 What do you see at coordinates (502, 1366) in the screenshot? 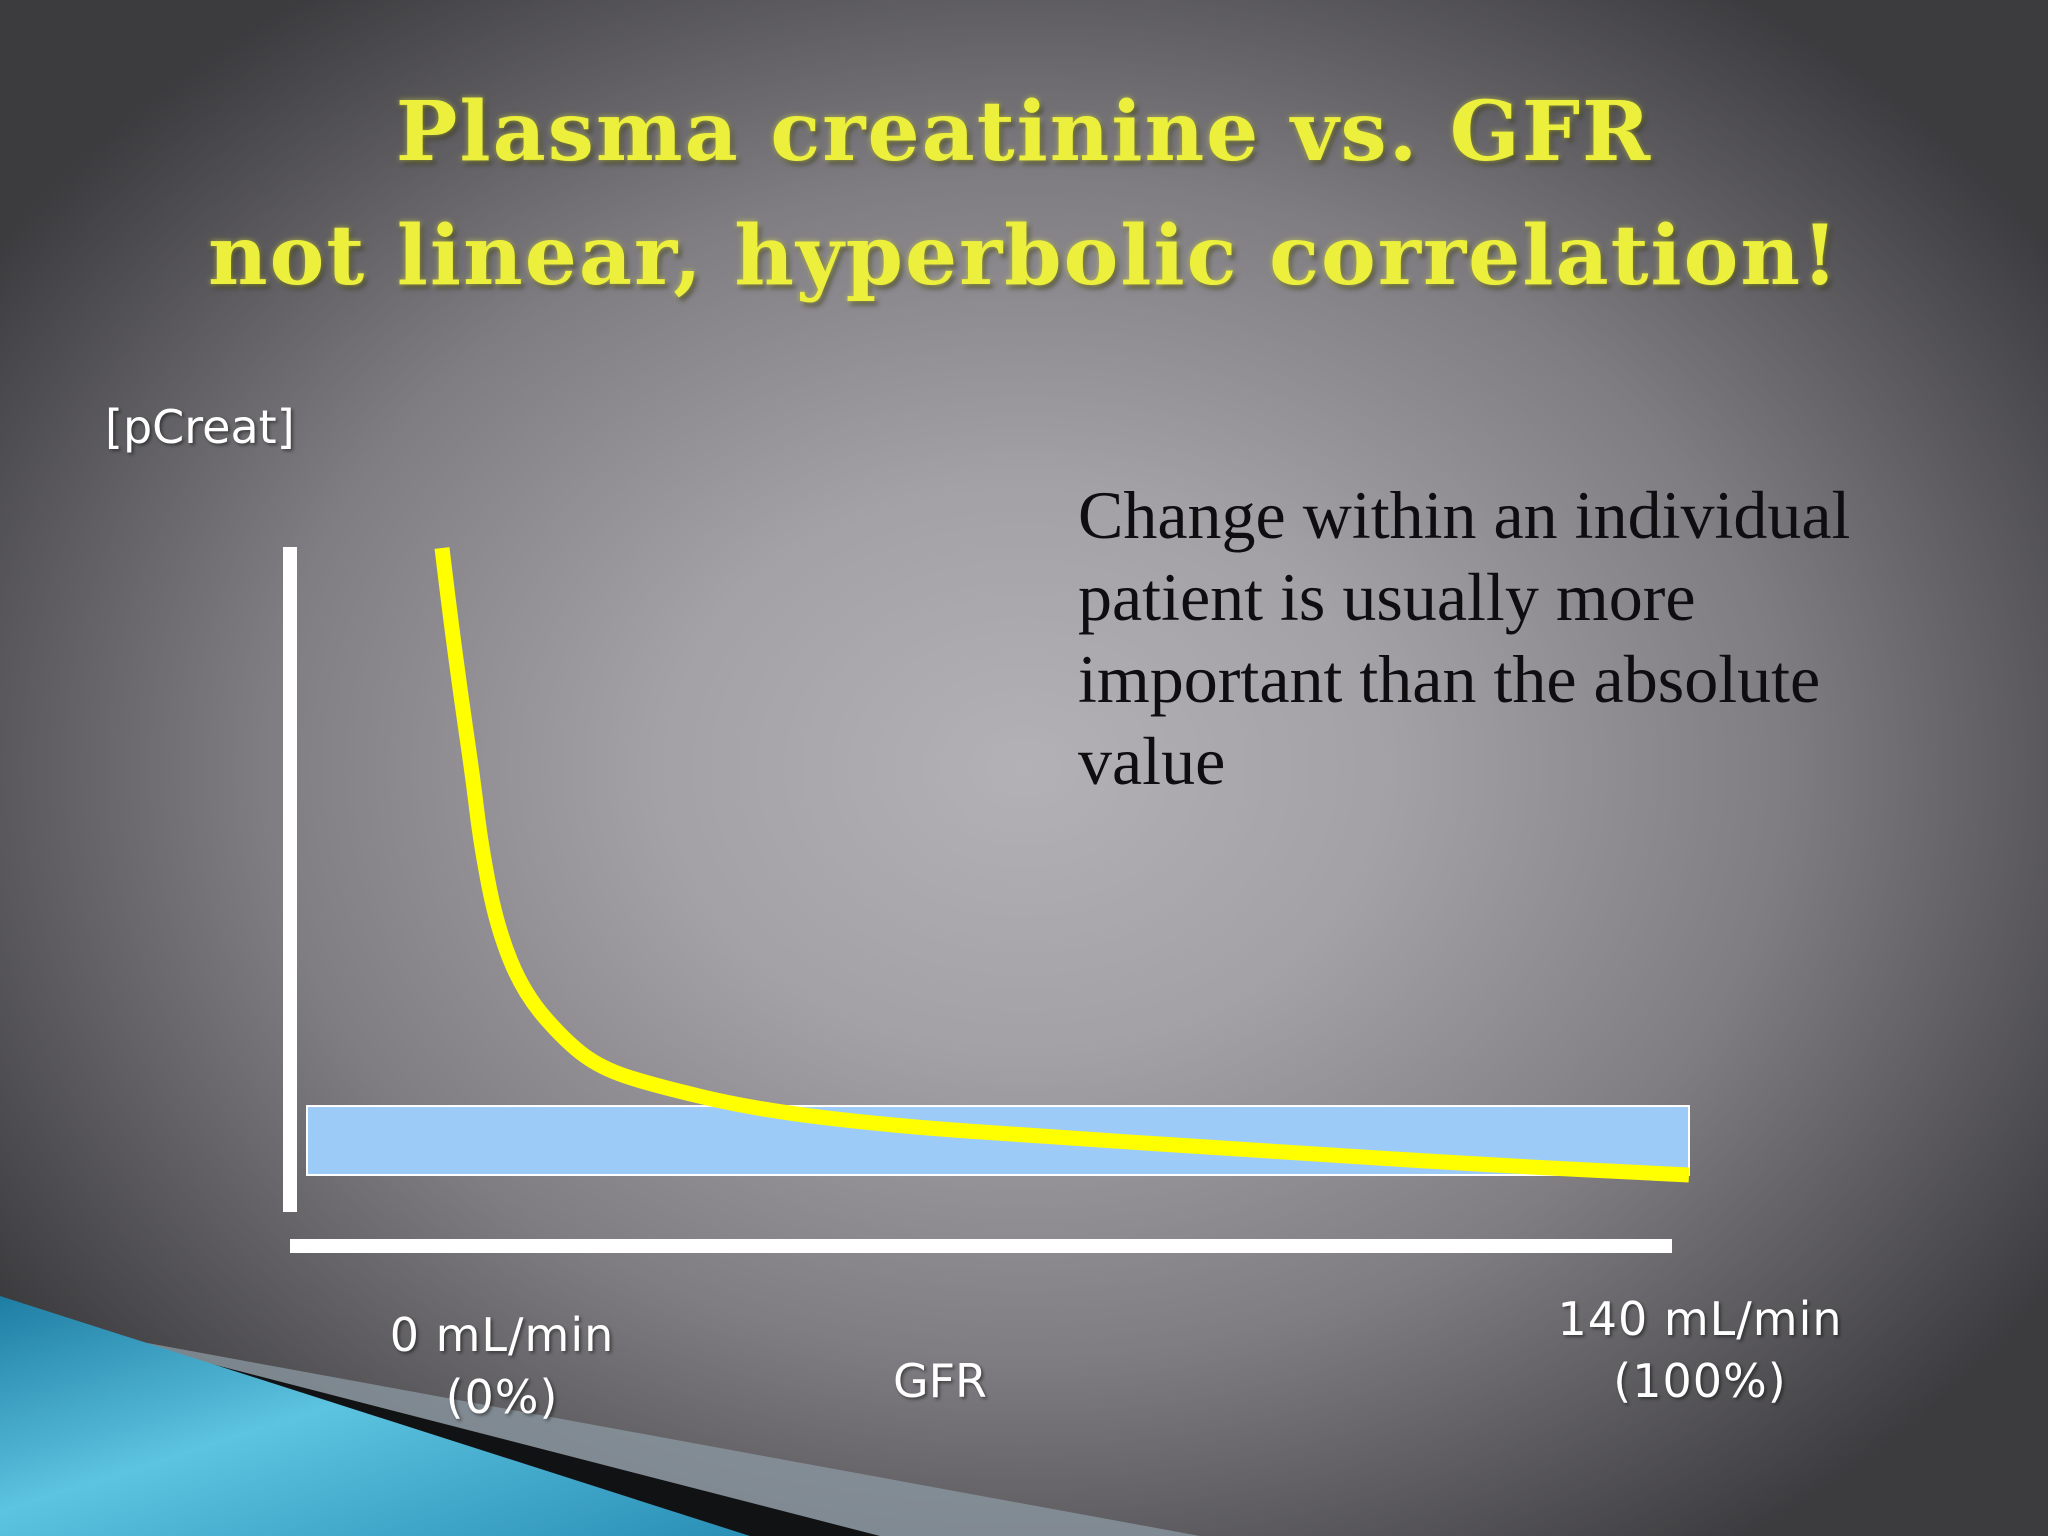
I see `x-tick-min: 0 mL/min (0%)` at bounding box center [502, 1366].